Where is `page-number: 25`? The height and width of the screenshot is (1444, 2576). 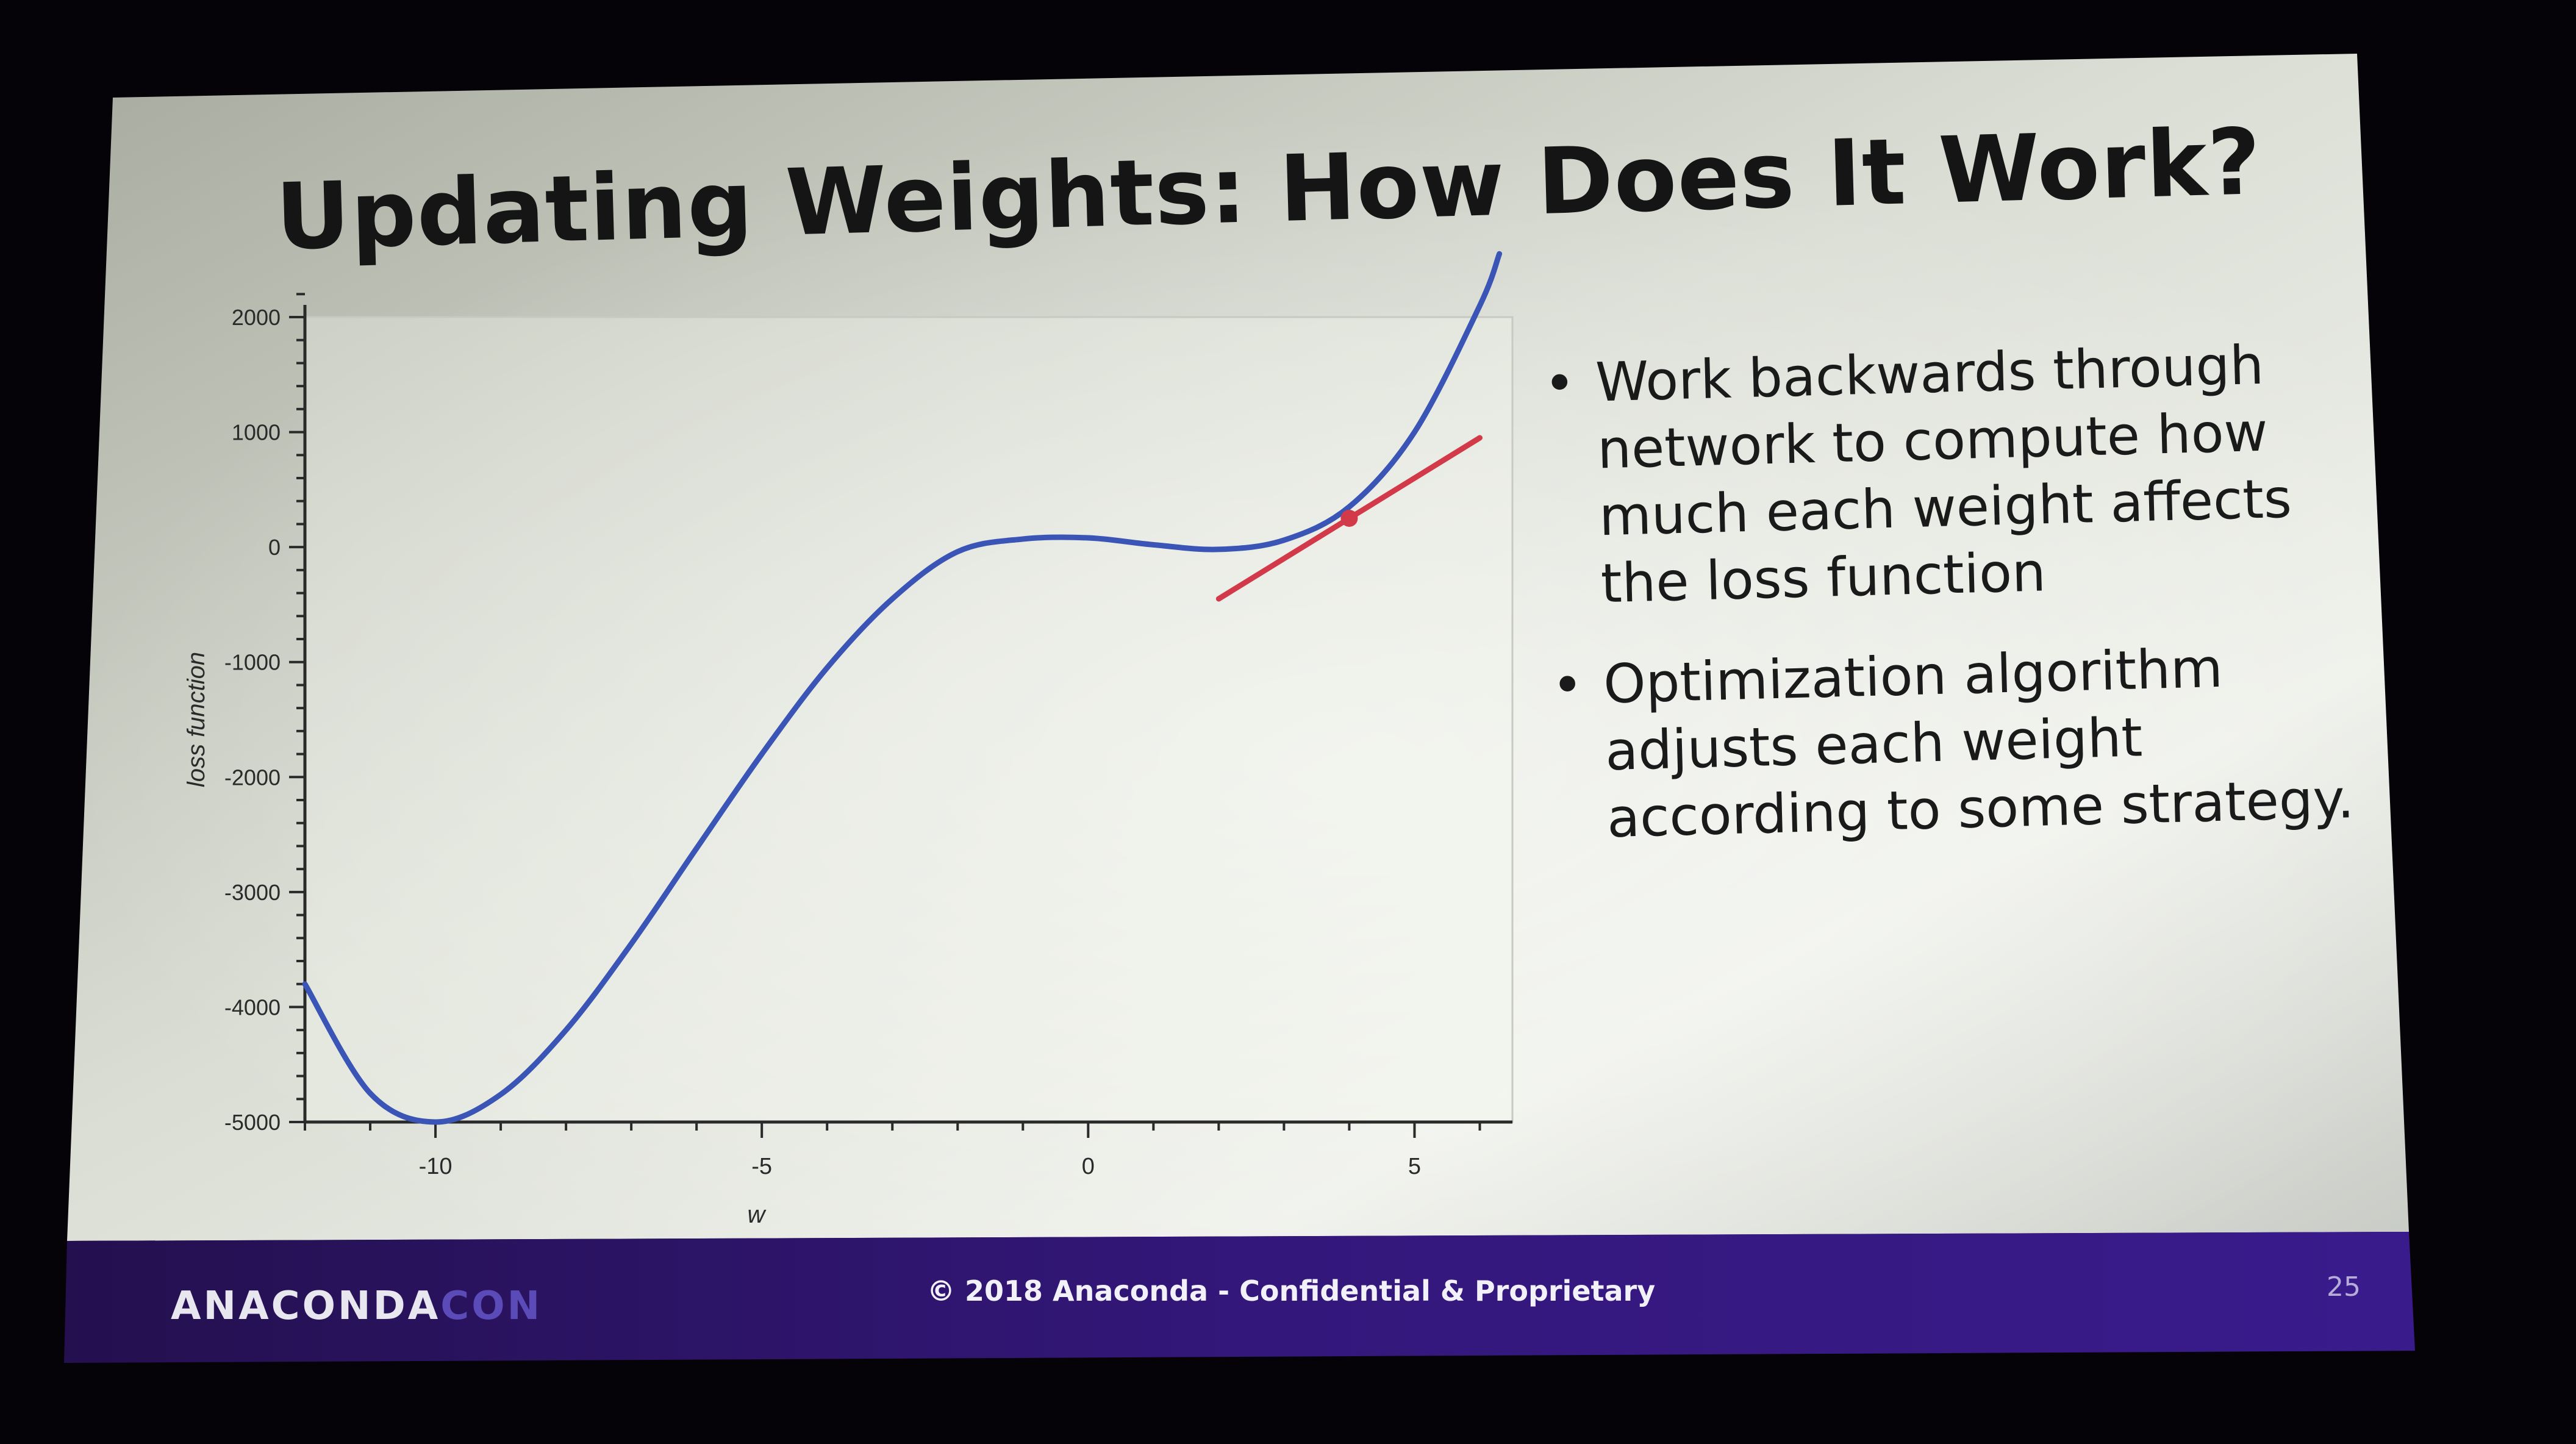
page-number: 25 is located at coordinates (2344, 1287).